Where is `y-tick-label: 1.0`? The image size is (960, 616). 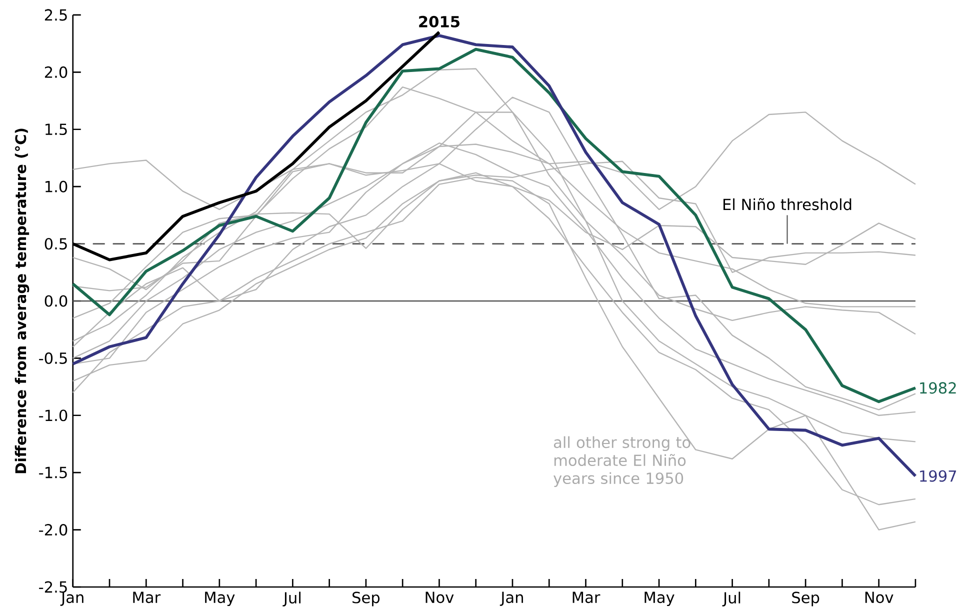
y-tick-label: 1.0 is located at coordinates (57, 186).